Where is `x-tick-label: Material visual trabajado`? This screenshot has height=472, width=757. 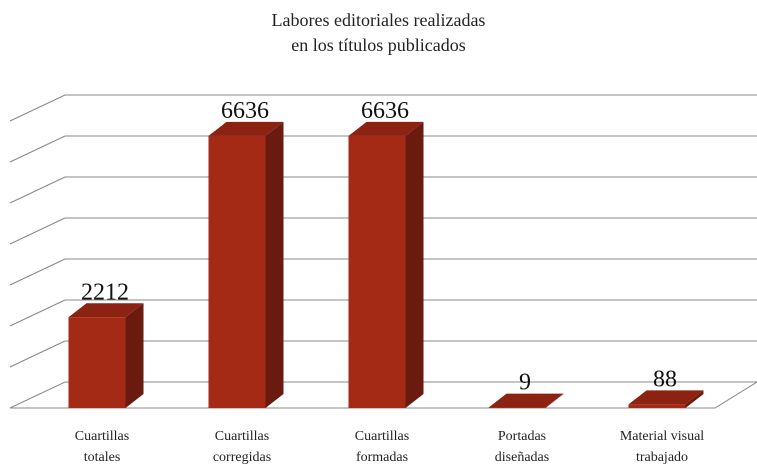
x-tick-label: Material visual trabajado is located at coordinates (662, 447).